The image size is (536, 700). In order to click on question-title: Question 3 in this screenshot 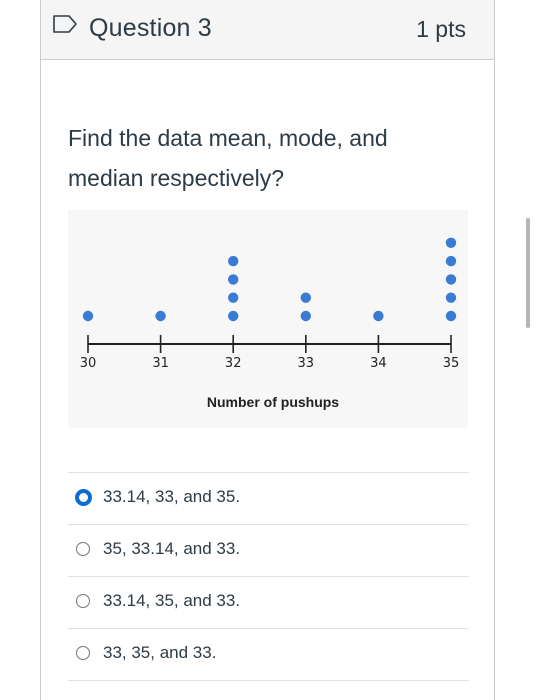, I will do `click(150, 28)`.